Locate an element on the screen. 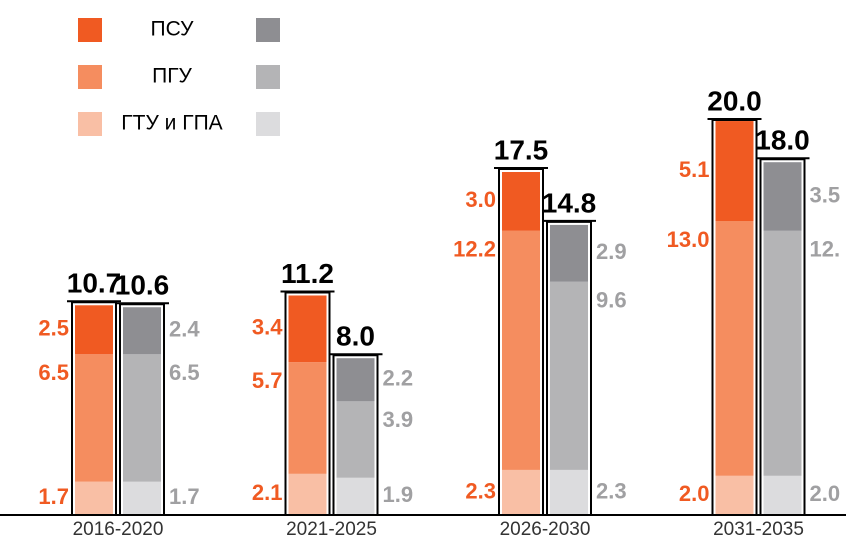 The height and width of the screenshot is (544, 846). total-label: 20.0 is located at coordinates (734, 100).